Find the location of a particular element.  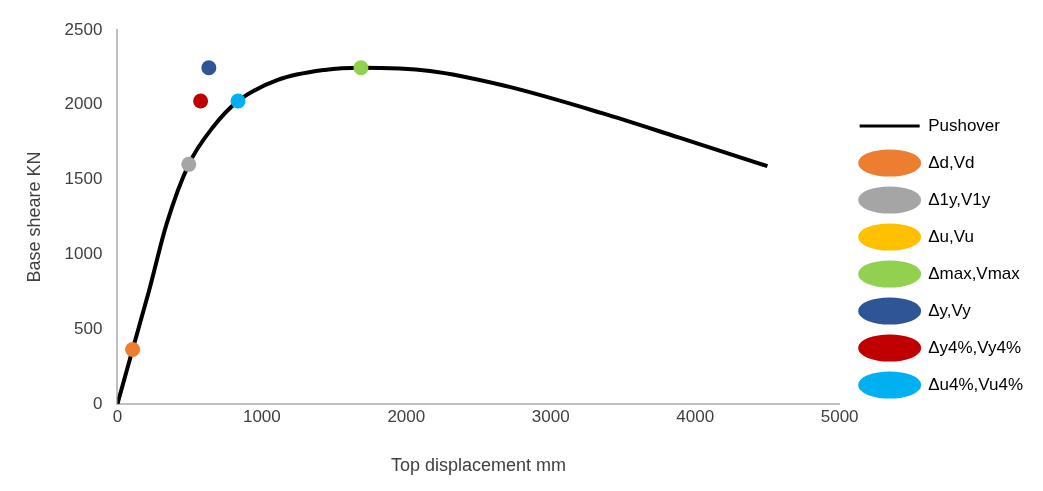

y-tick-label: 0 is located at coordinates (97, 403).